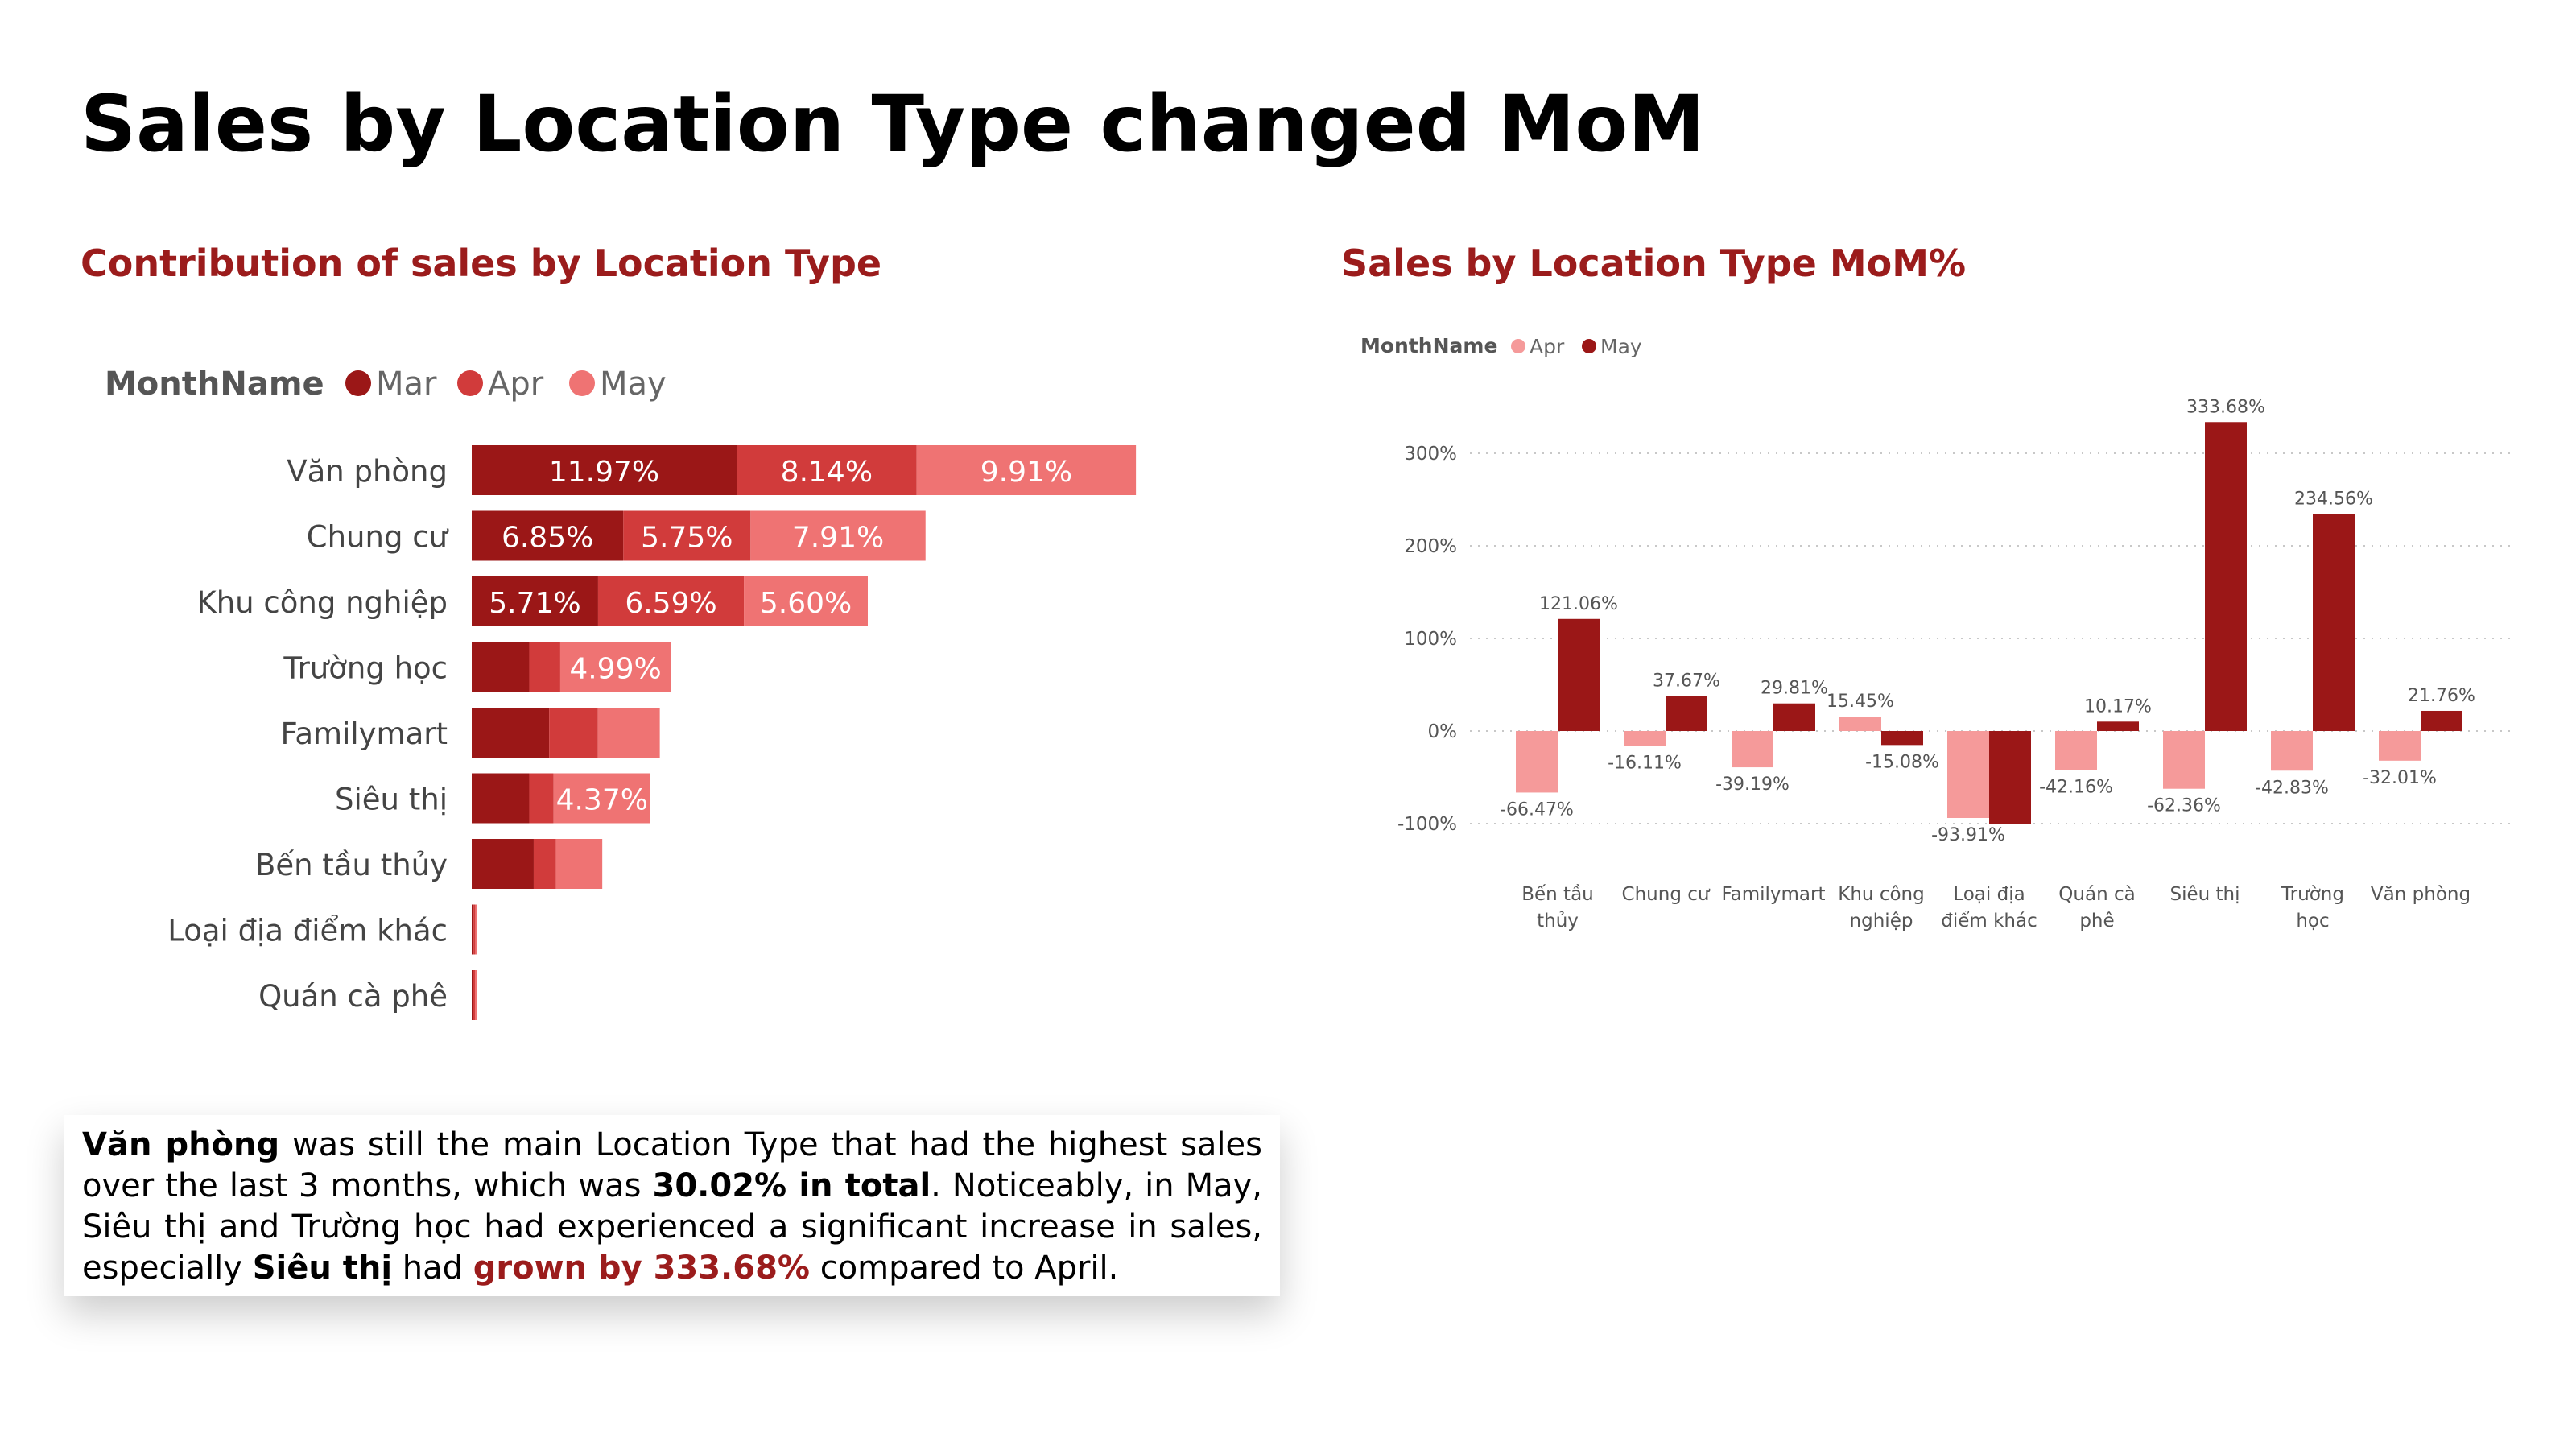 Image resolution: width=2576 pixels, height=1450 pixels. What do you see at coordinates (406, 384) in the screenshot?
I see `legend-label-mar: Mar` at bounding box center [406, 384].